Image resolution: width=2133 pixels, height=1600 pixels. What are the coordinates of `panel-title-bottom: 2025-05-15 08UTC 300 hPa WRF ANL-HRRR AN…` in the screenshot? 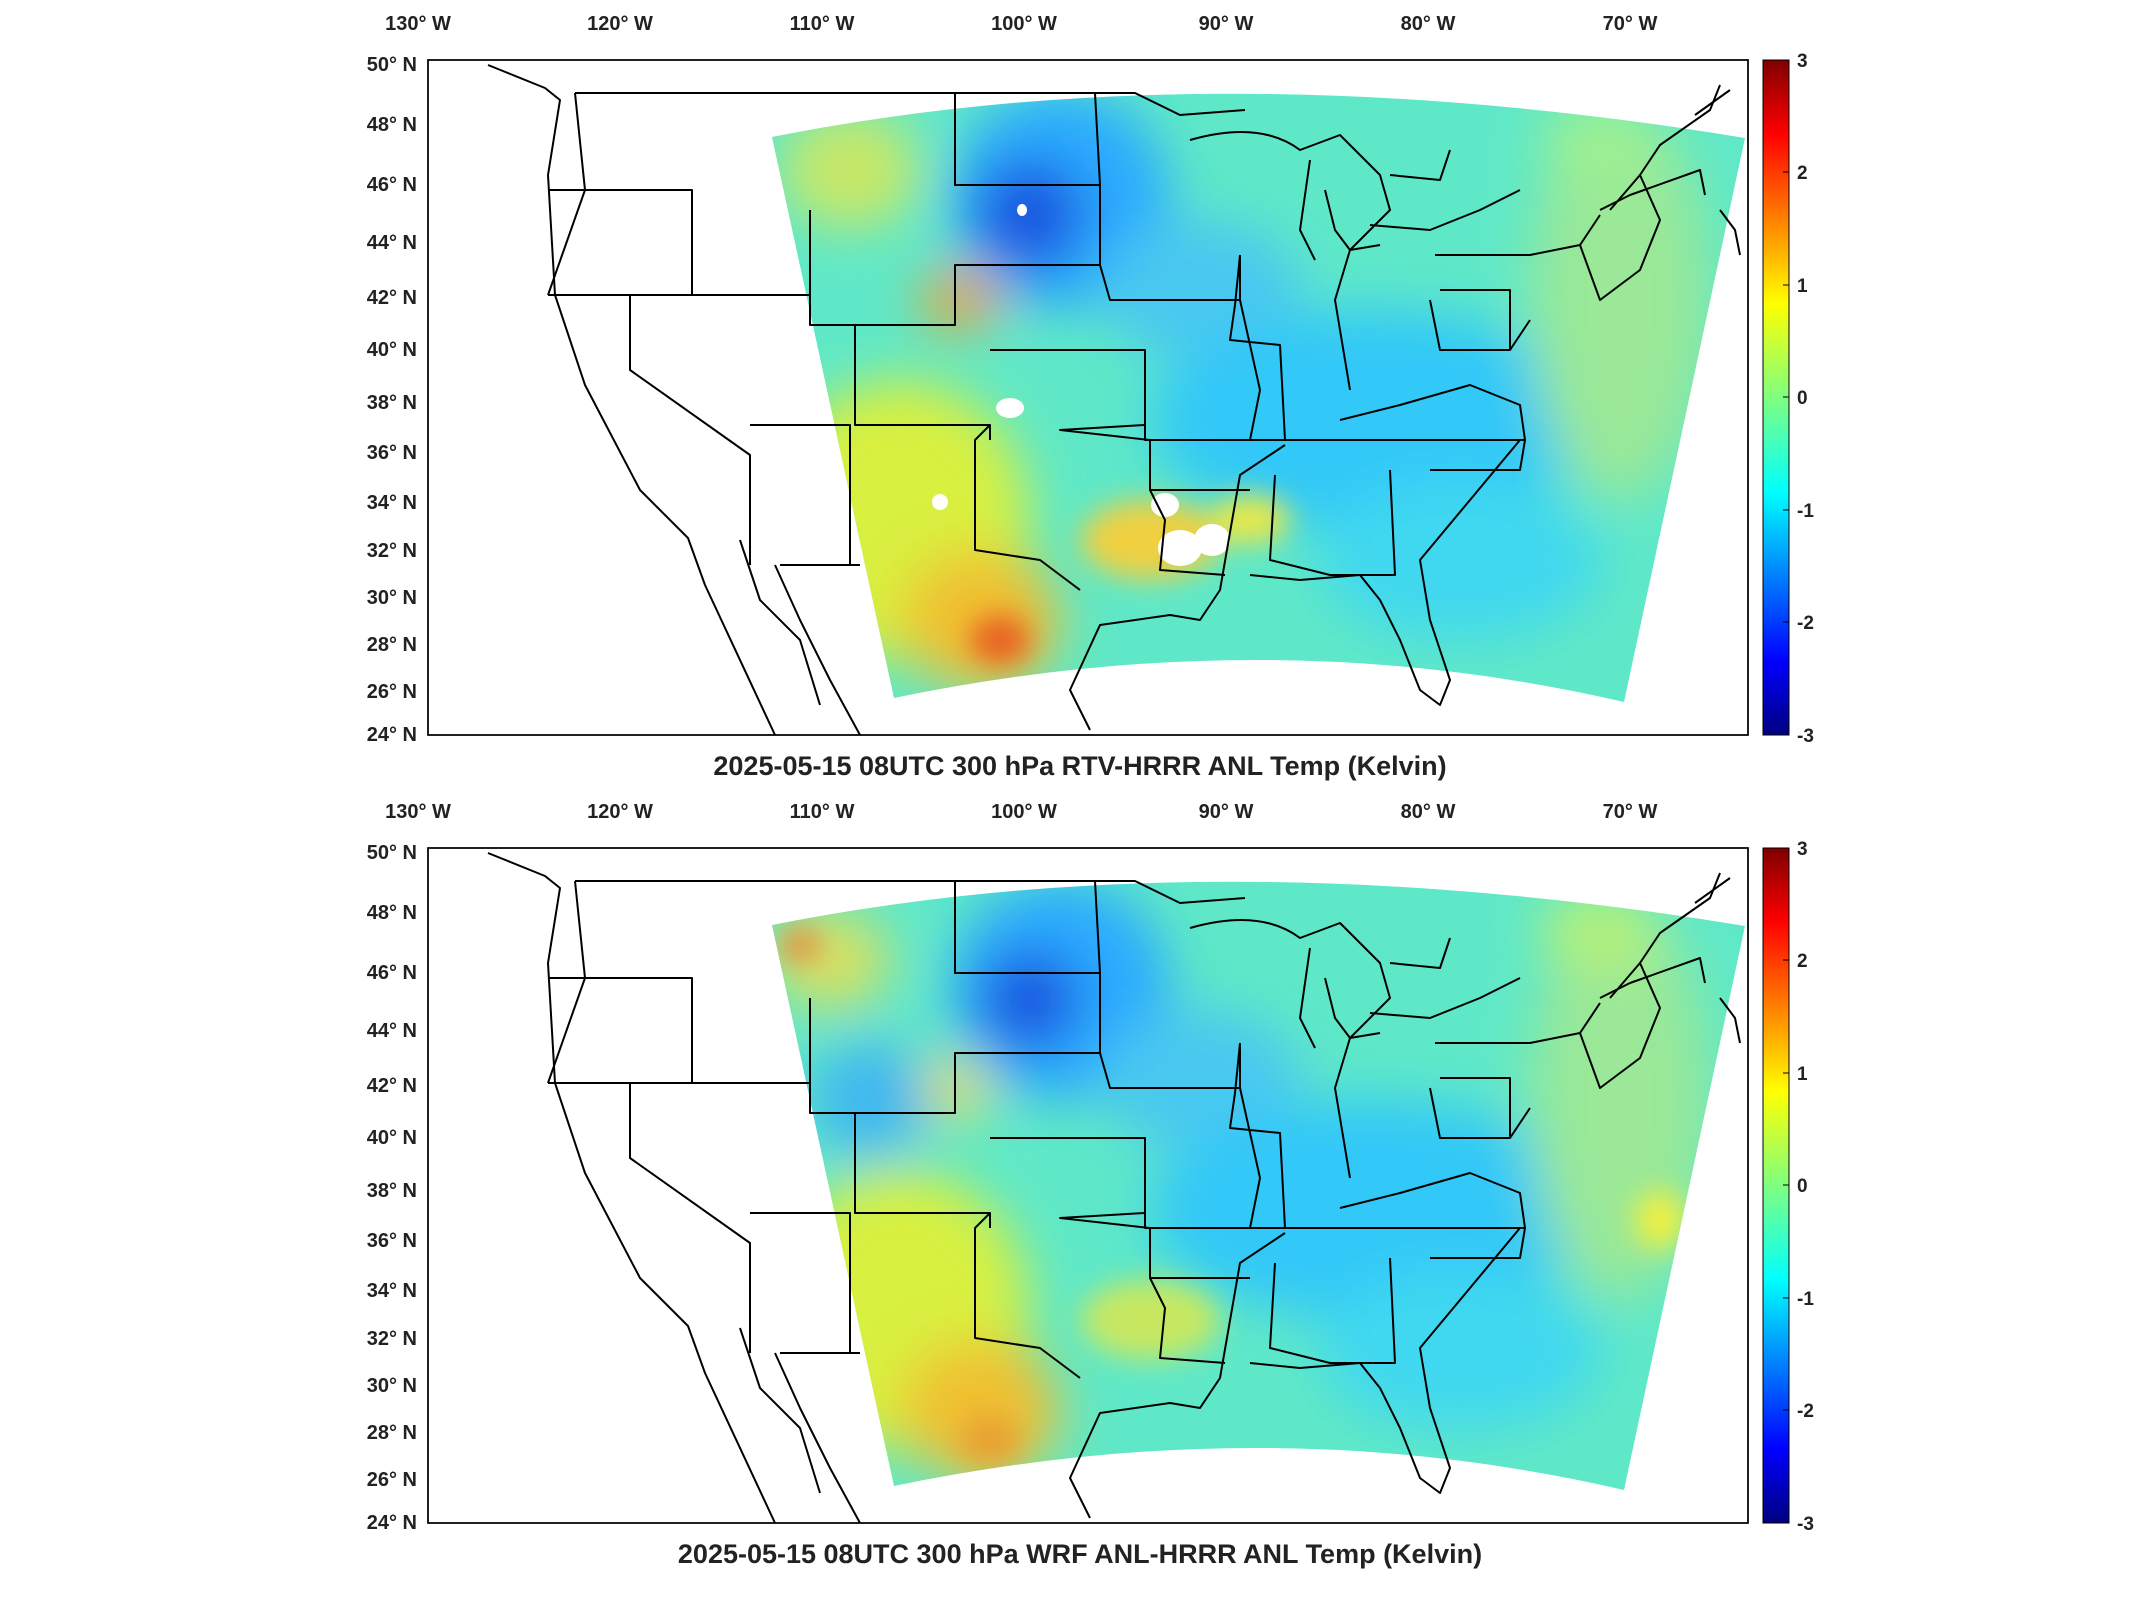 It's located at (1080, 1554).